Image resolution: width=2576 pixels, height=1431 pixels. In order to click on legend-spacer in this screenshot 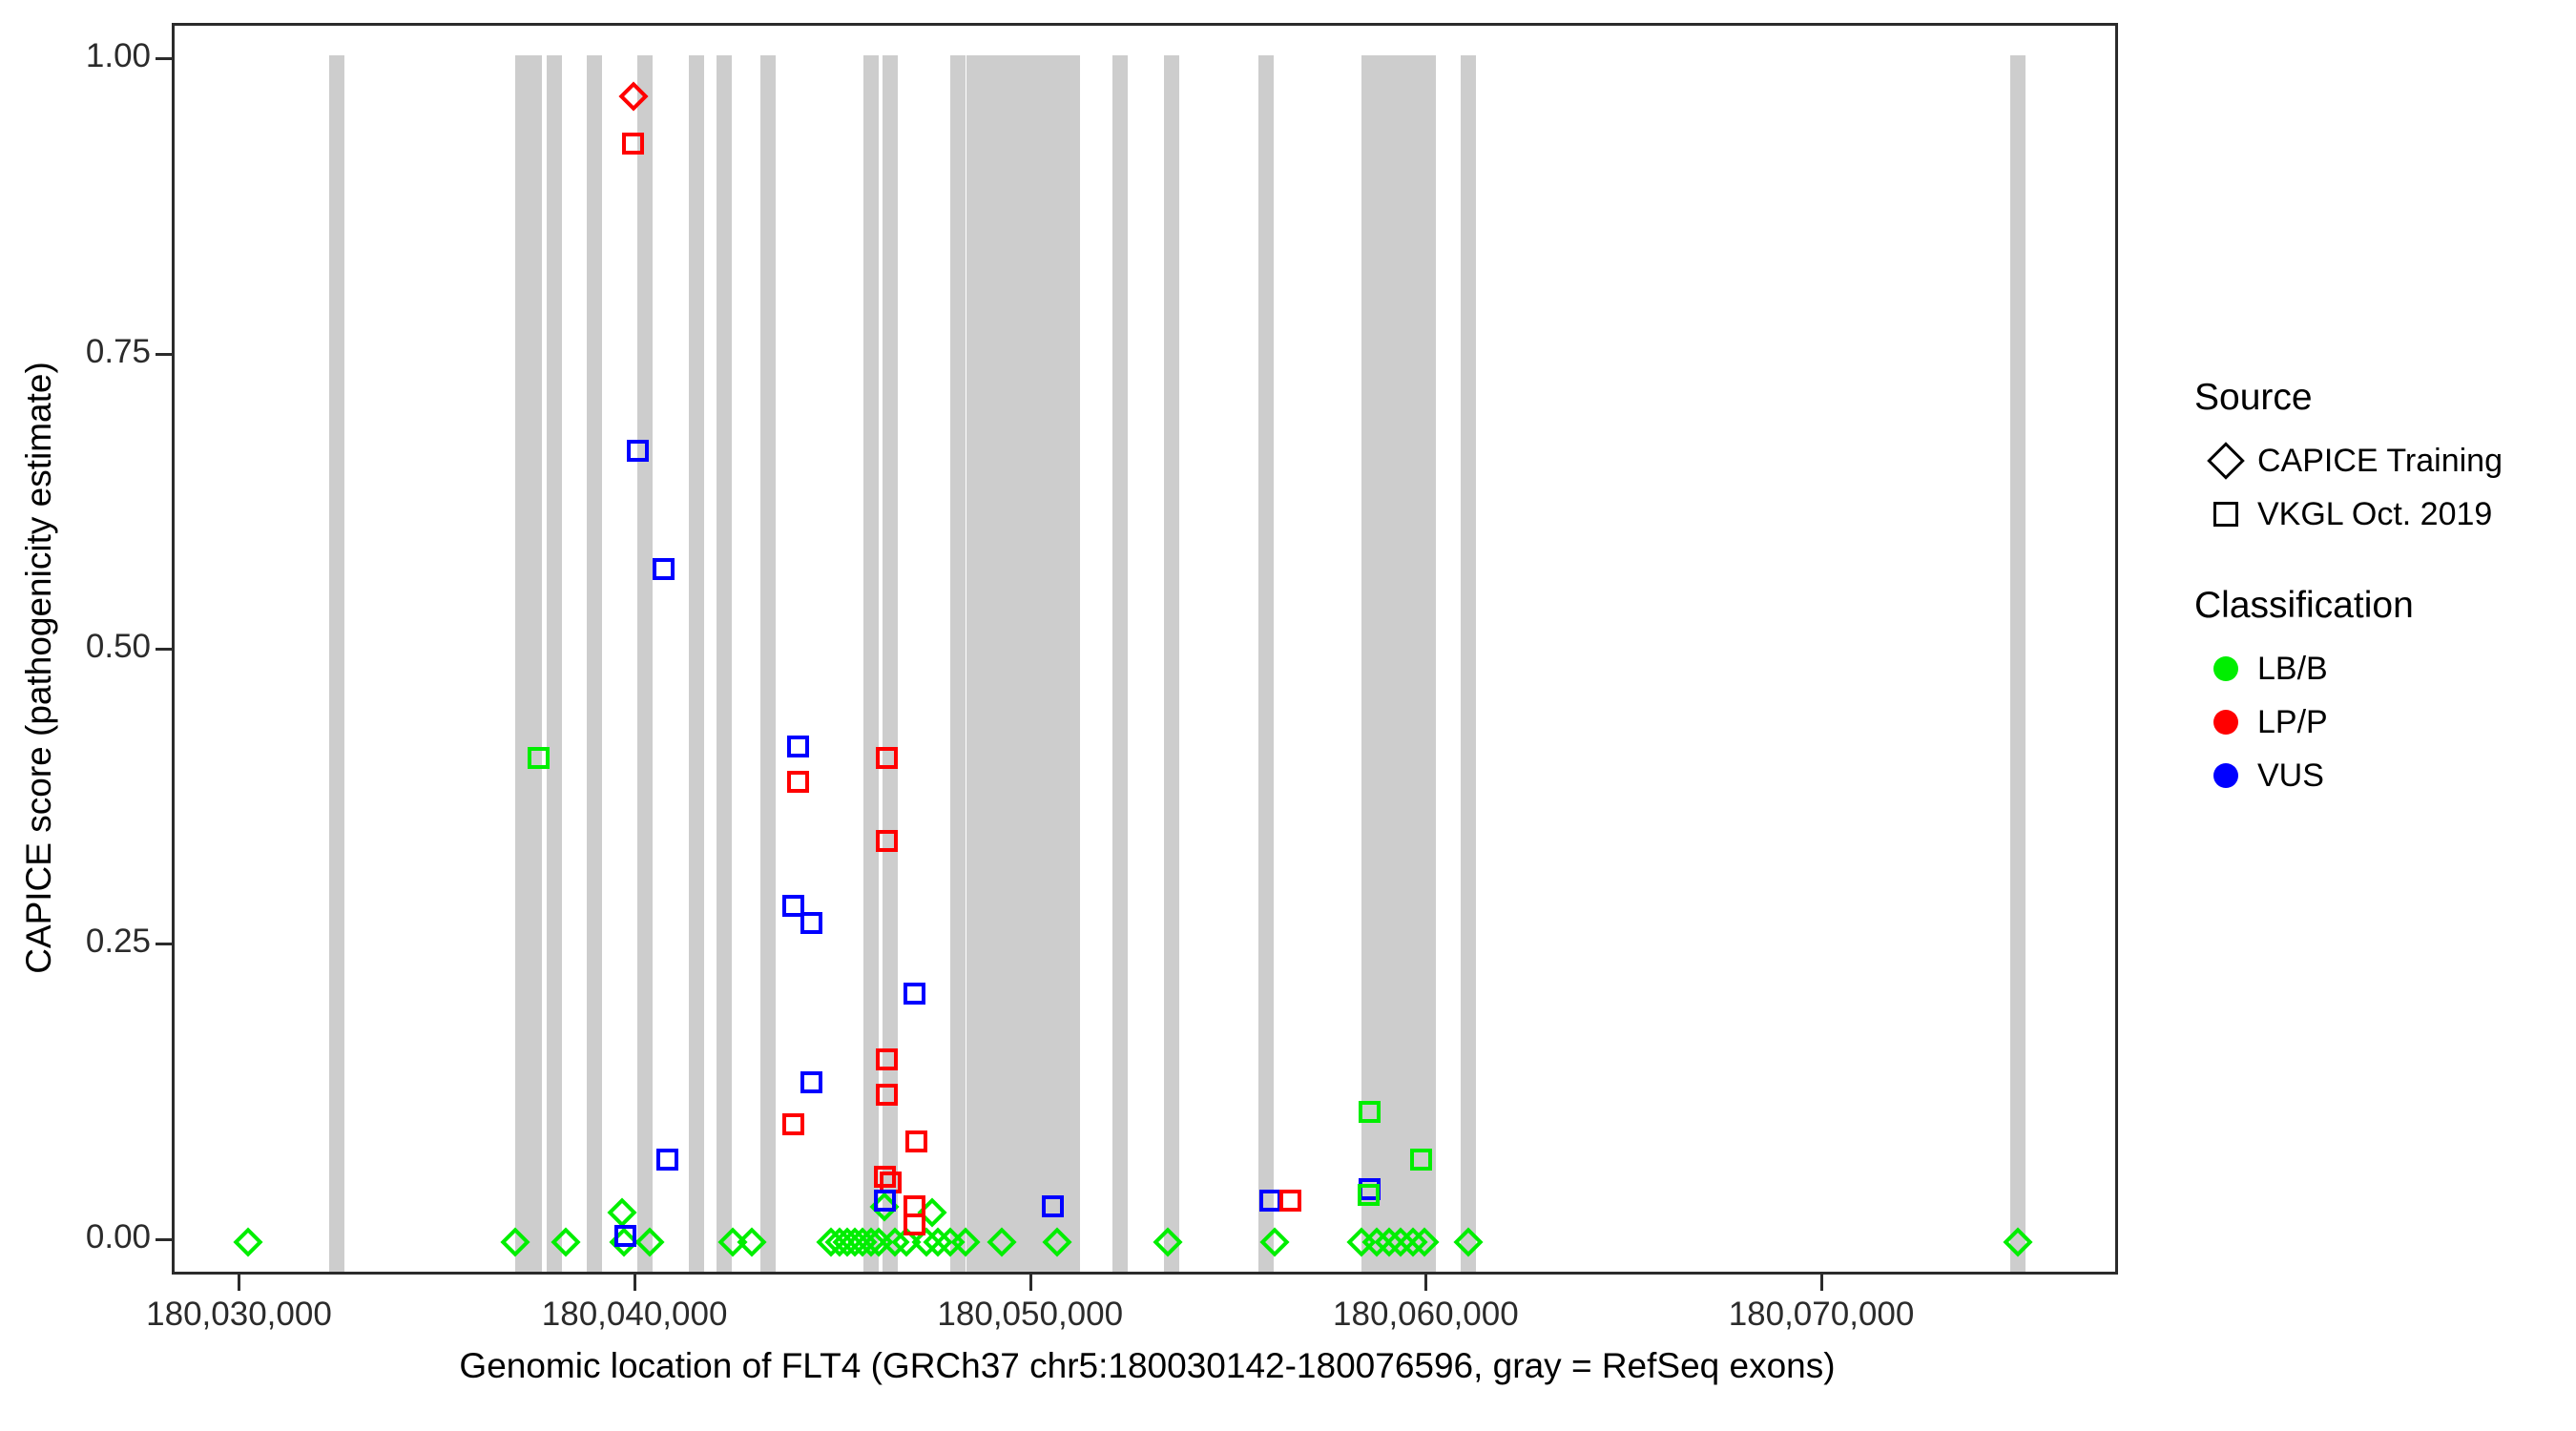, I will do `click(2380, 563)`.